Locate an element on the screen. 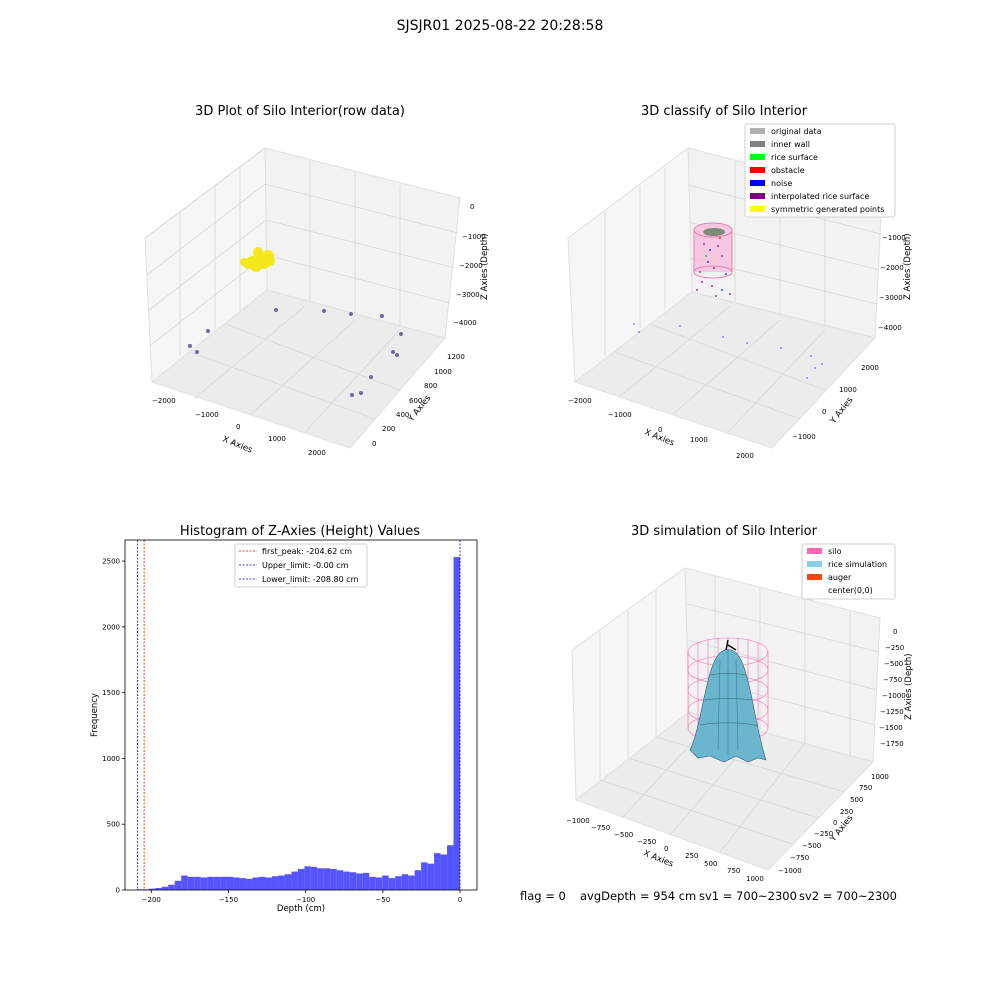 The height and width of the screenshot is (1000, 1000). plot2-floor-pane is located at coordinates (724, 370).